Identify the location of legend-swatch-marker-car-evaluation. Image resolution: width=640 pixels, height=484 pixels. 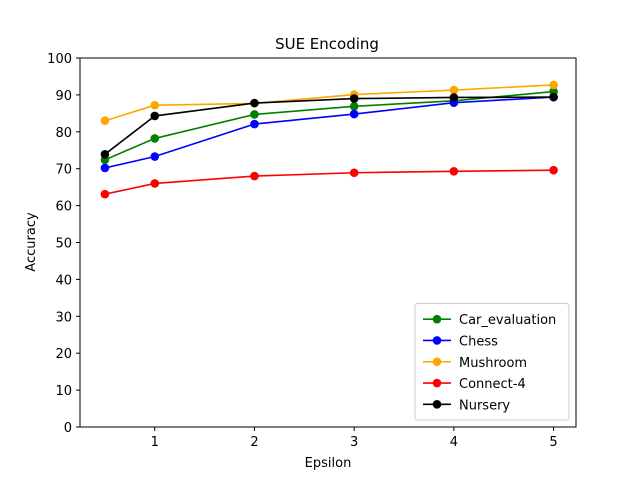
(437, 319).